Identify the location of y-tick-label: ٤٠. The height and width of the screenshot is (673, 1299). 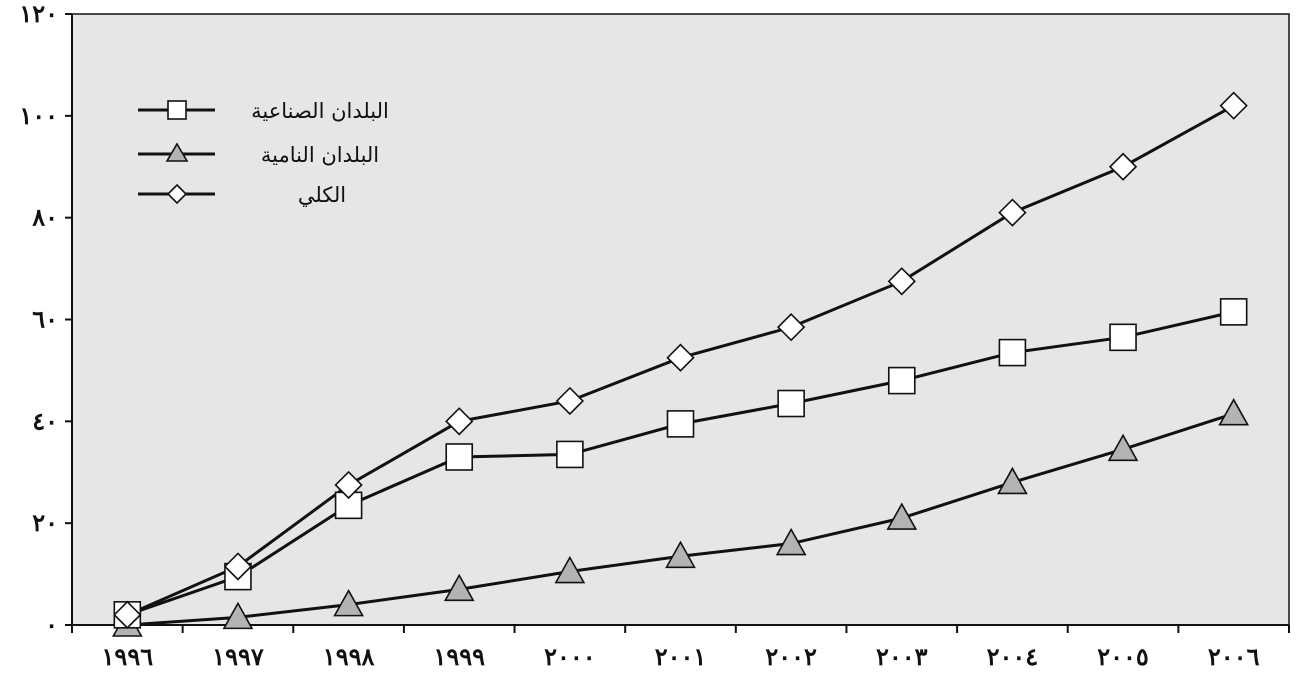
(45, 420).